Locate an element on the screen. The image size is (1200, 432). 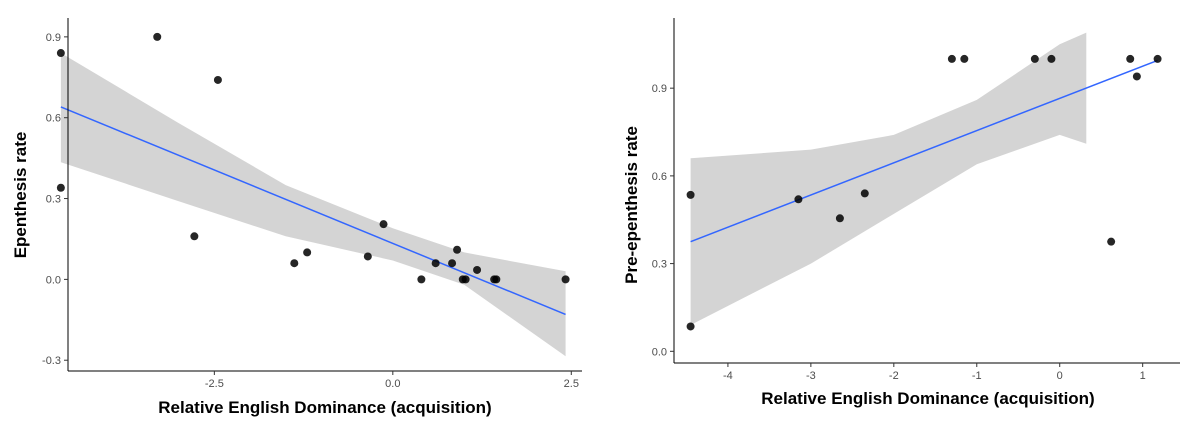
right-x-axis-title: Relative English Dominance (acquisition) is located at coordinates (927, 398).